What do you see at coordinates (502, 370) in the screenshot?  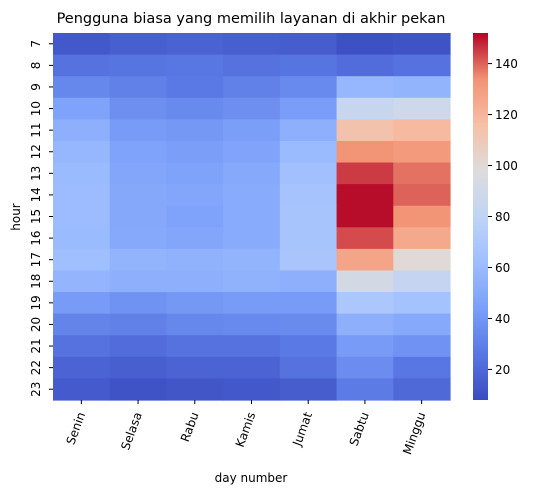 I see `colorbar-tick-label: 20` at bounding box center [502, 370].